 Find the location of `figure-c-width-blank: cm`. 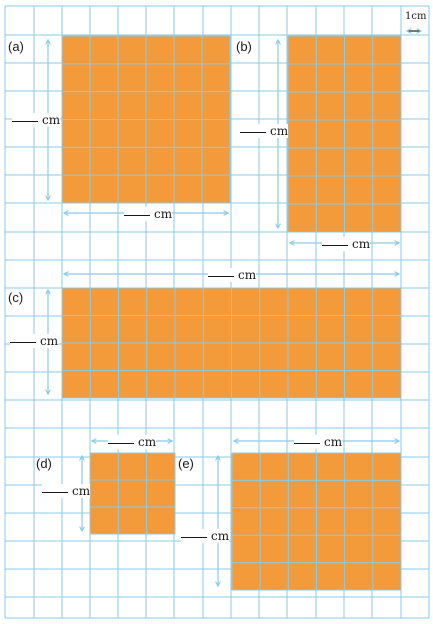

figure-c-width-blank: cm is located at coordinates (232, 275).